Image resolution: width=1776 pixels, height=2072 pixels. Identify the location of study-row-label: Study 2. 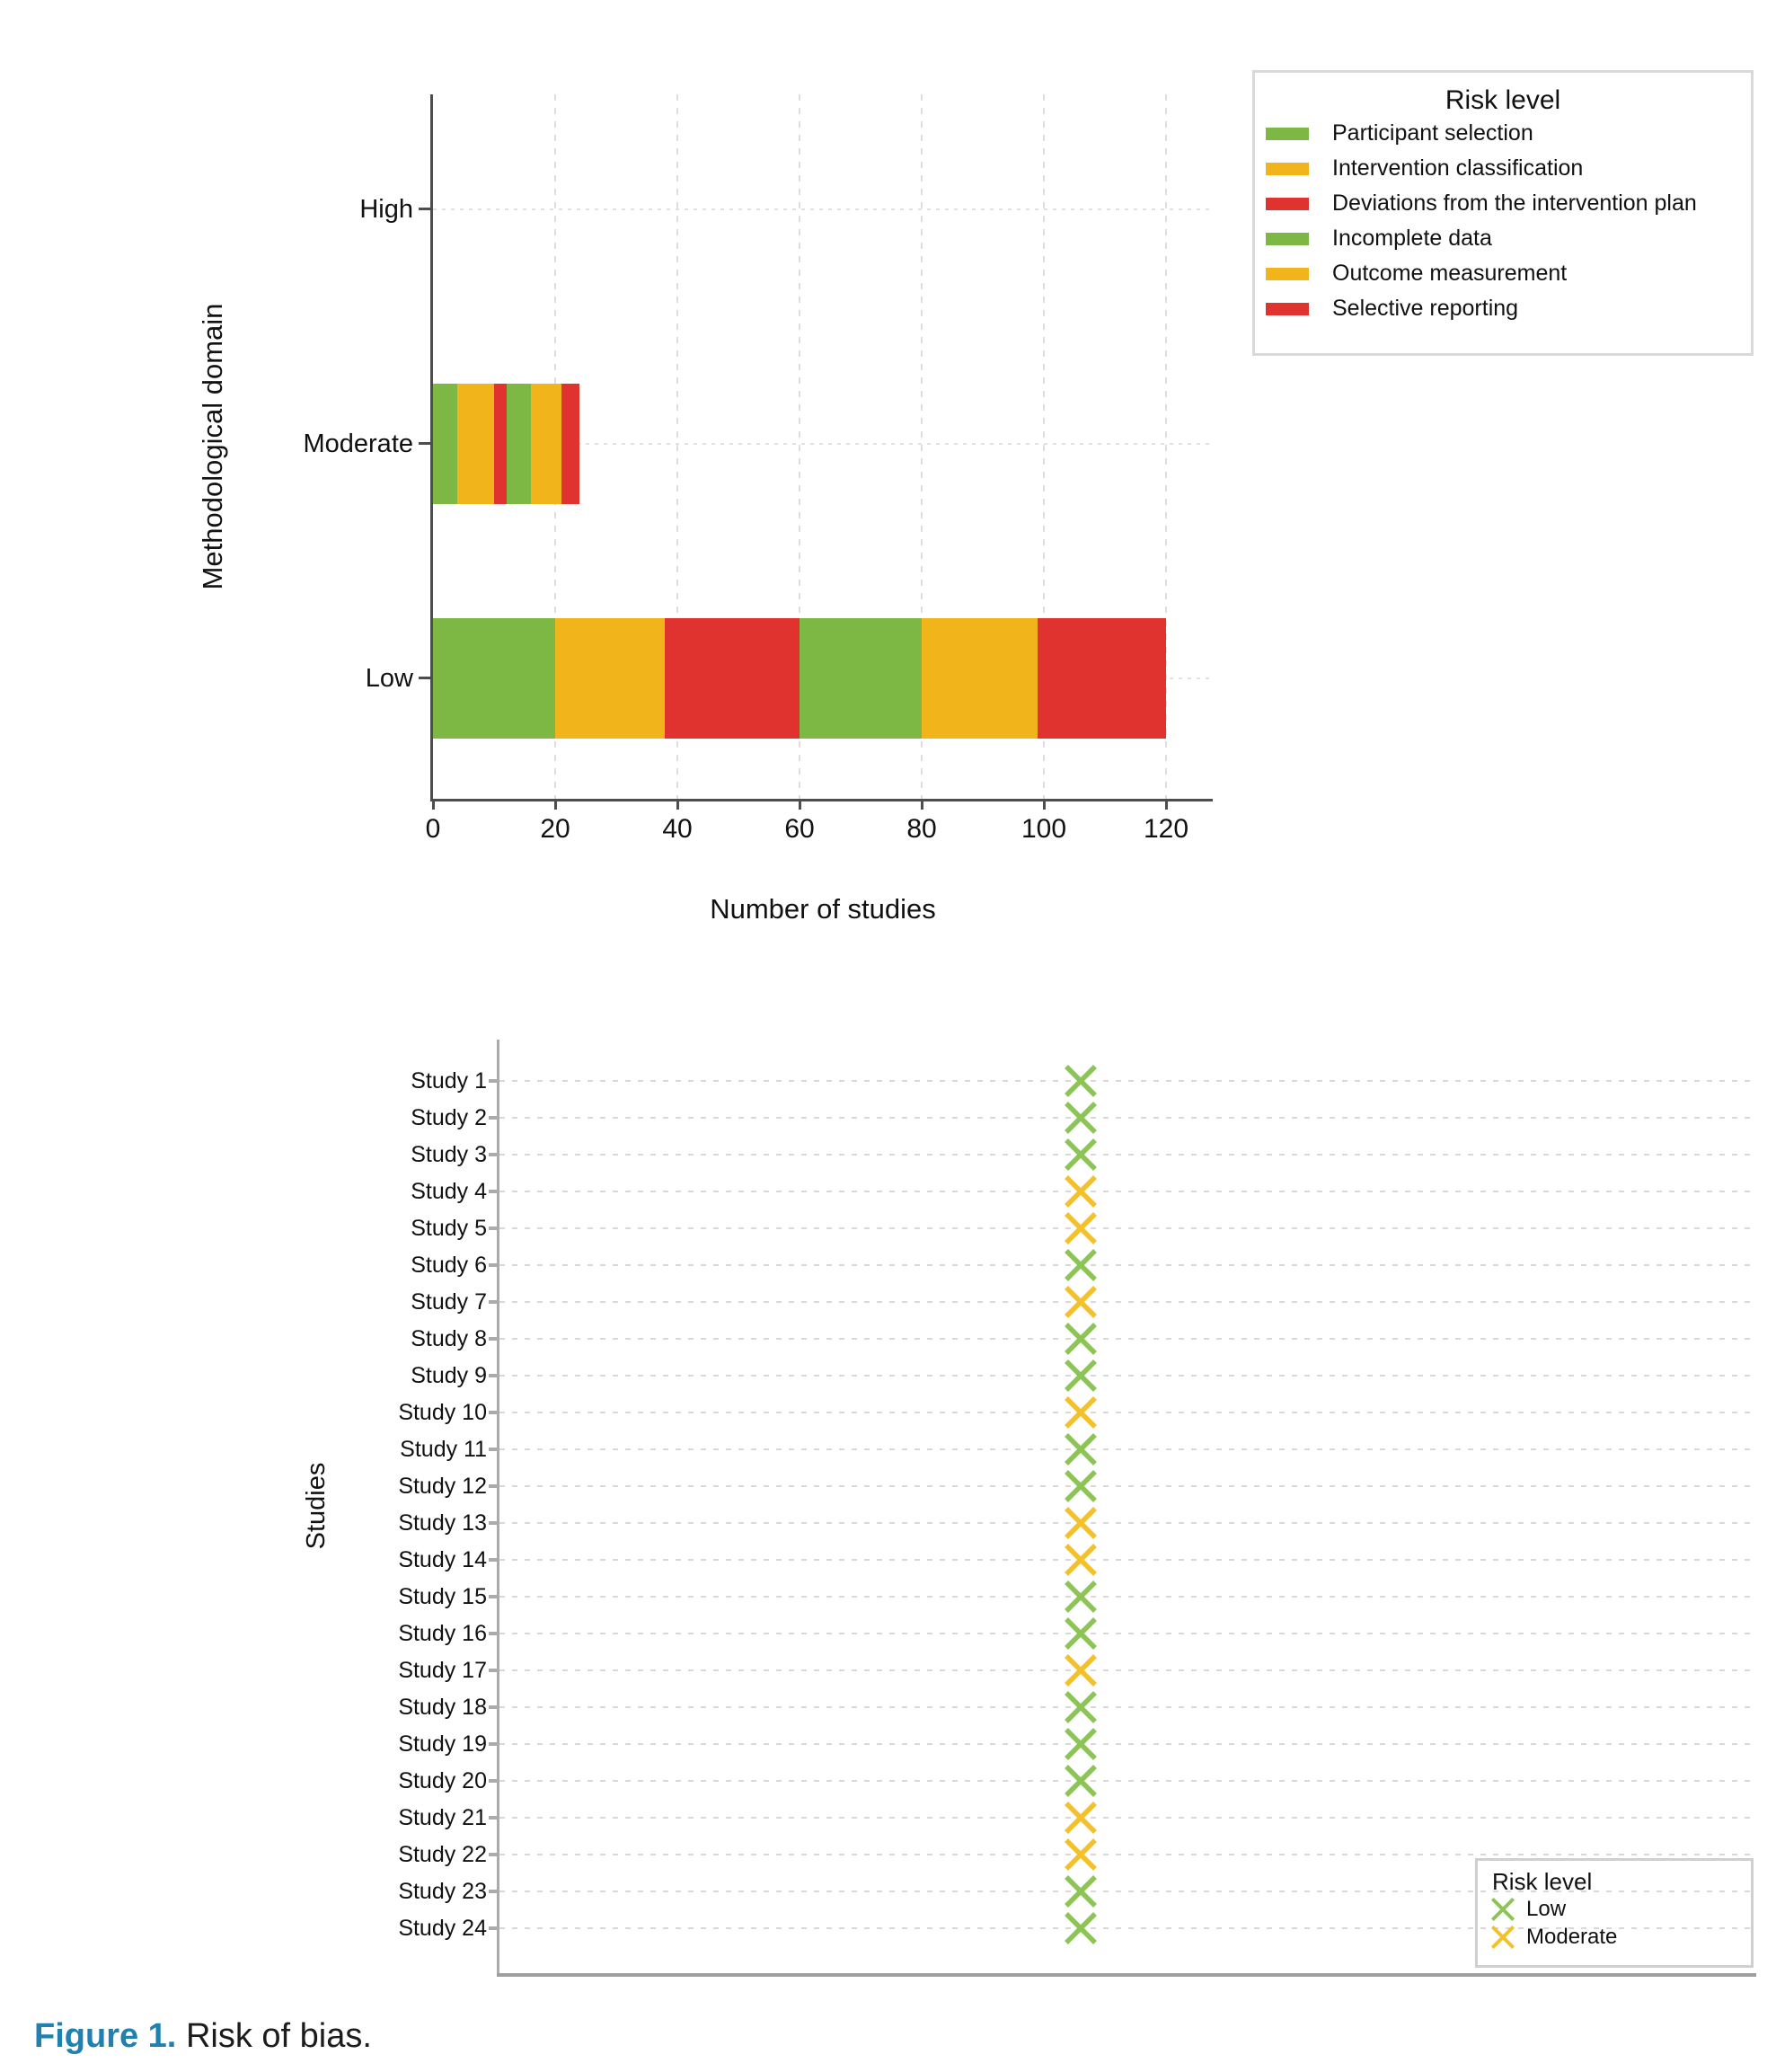
(449, 1117).